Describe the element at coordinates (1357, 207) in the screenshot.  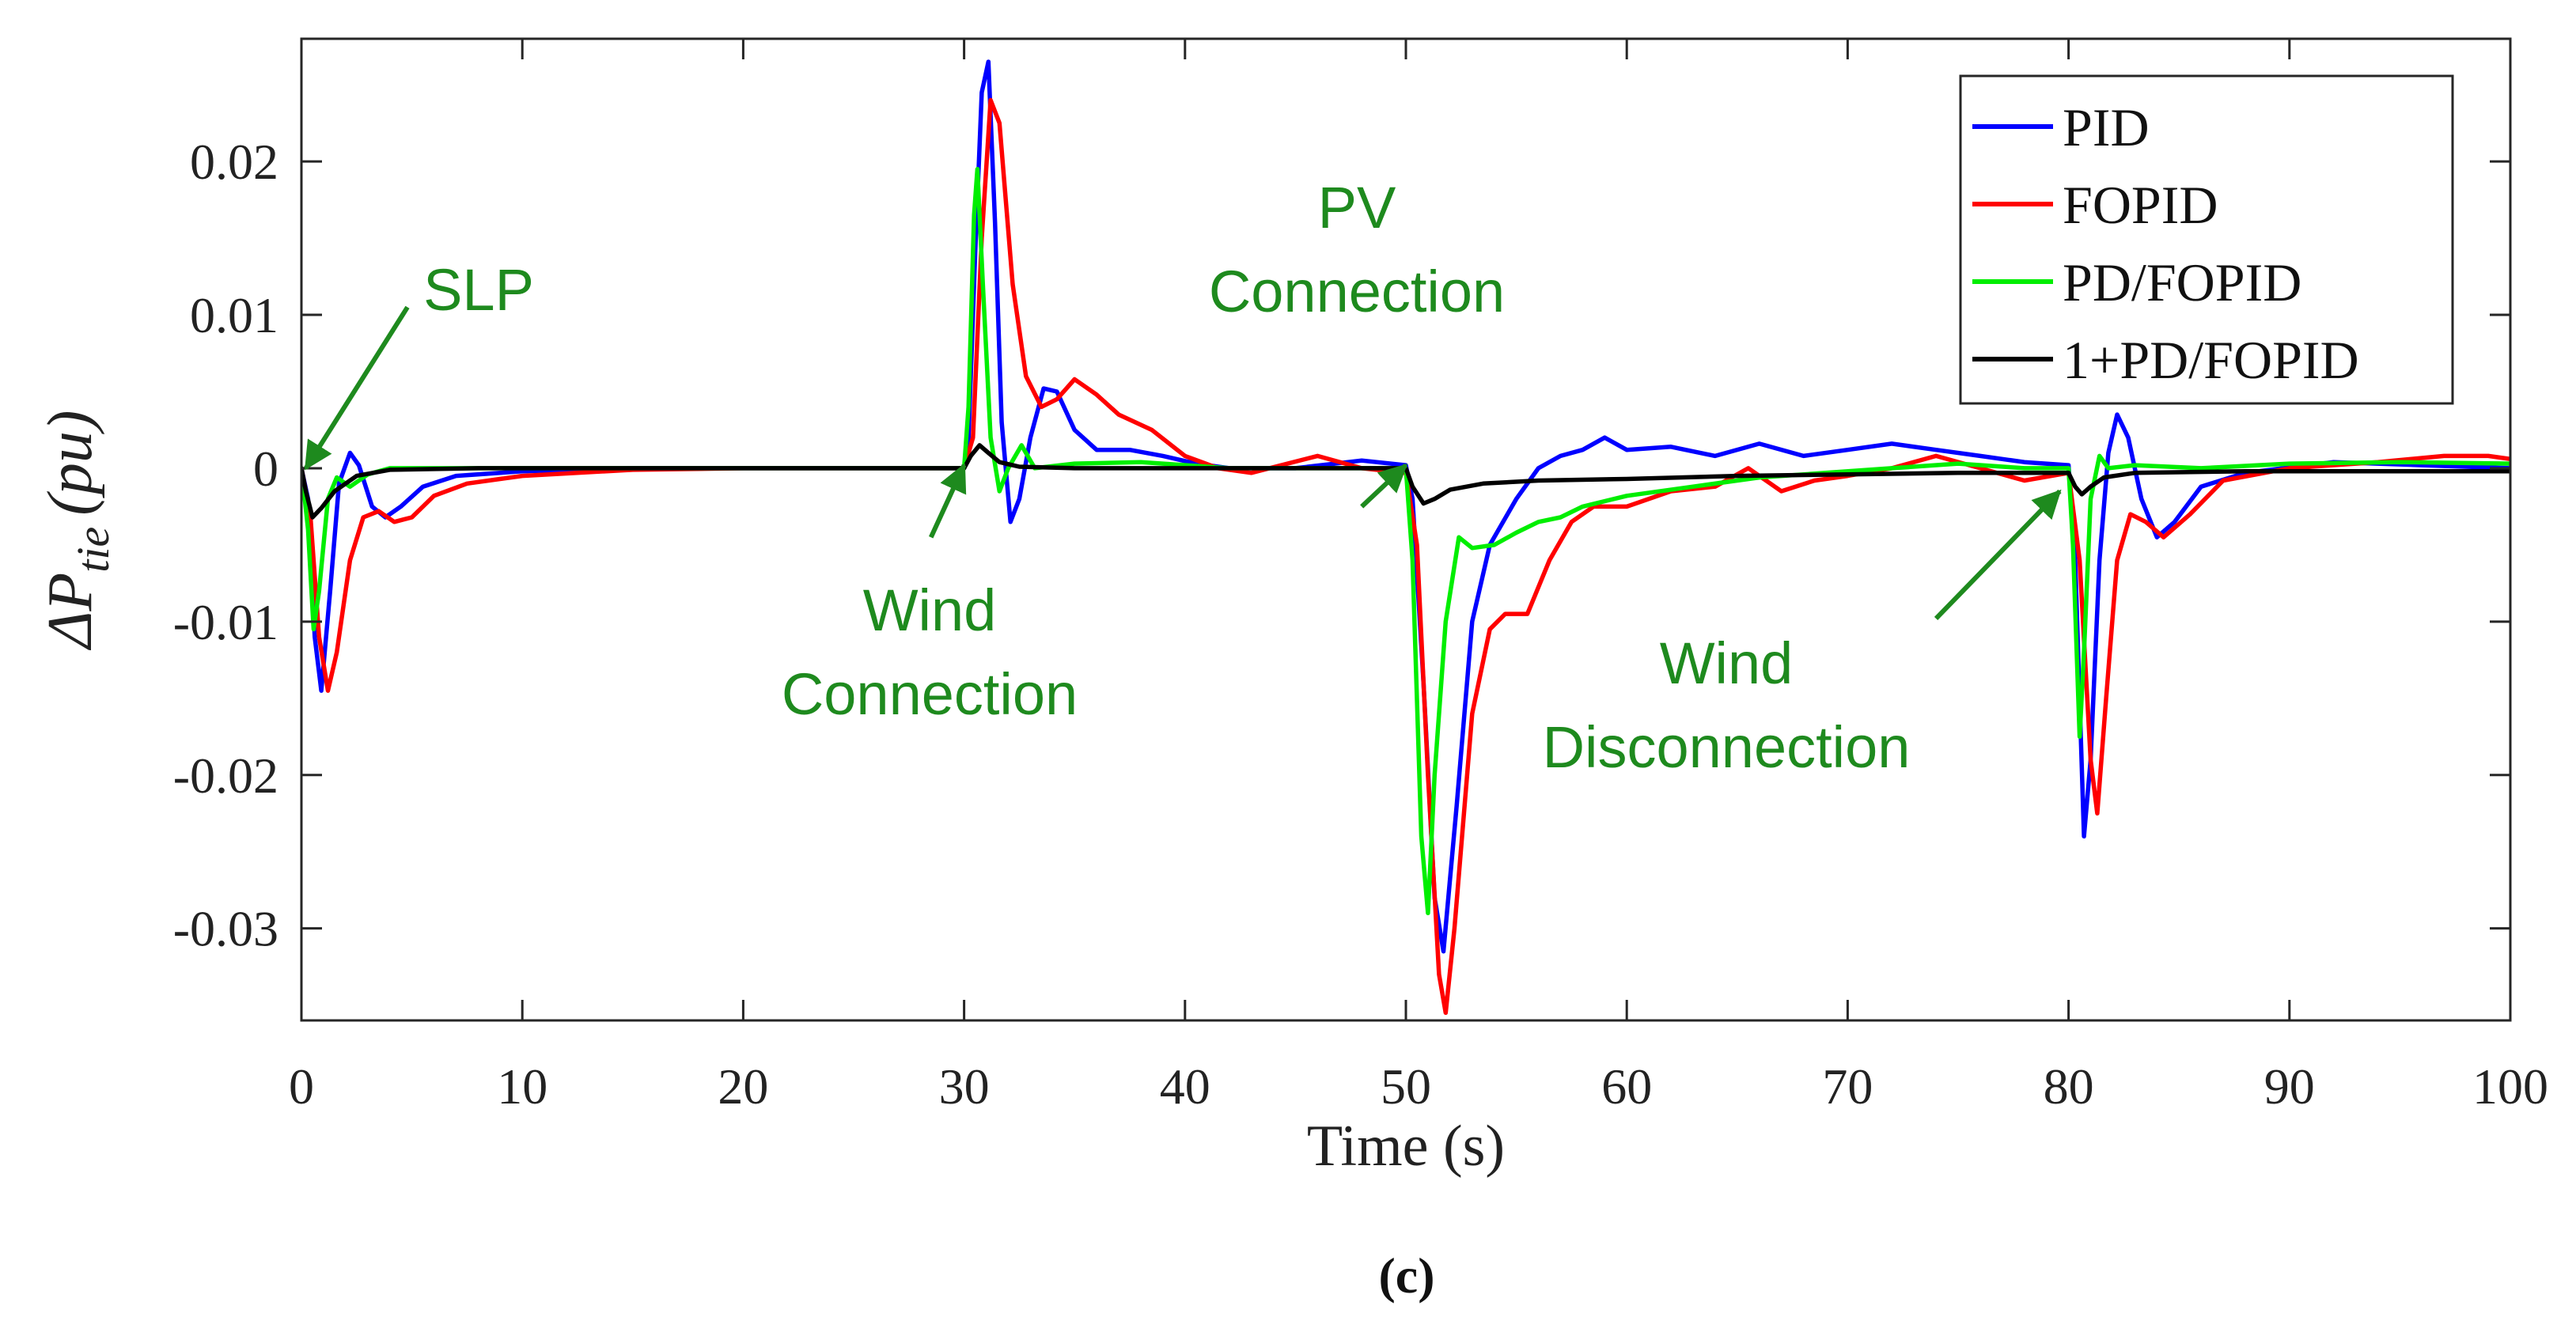
I see `annotation-label-pv-connection: PV` at that location.